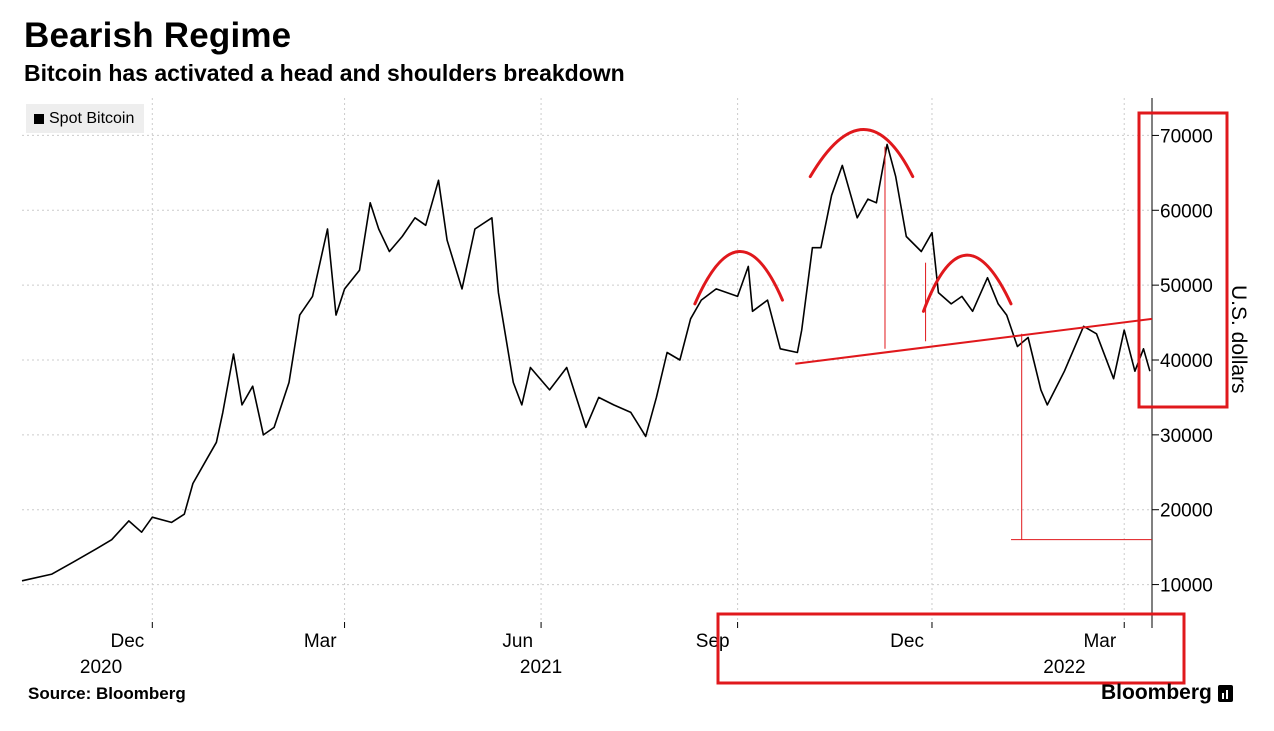 This screenshot has width=1274, height=731. What do you see at coordinates (107, 693) in the screenshot?
I see `source-note: Source: Bloomberg` at bounding box center [107, 693].